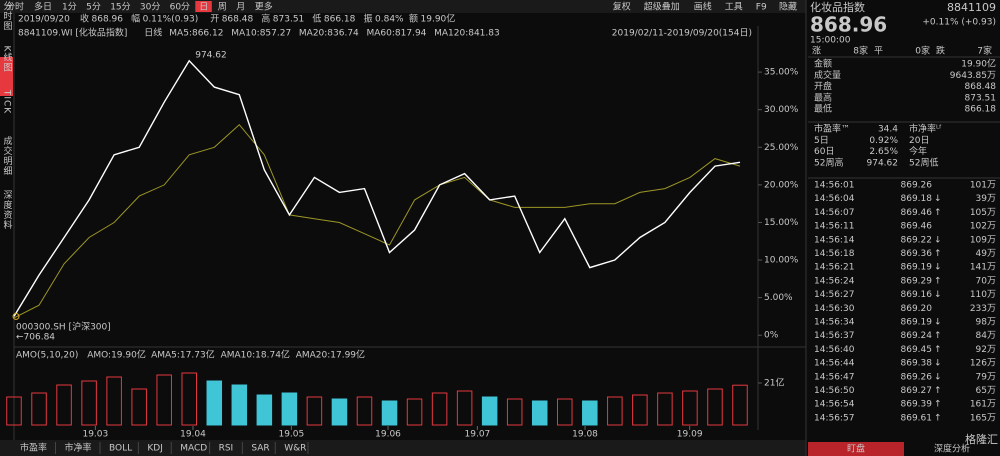 The height and width of the screenshot is (456, 1000). I want to click on indicator-tab: 市净率, so click(78, 448).